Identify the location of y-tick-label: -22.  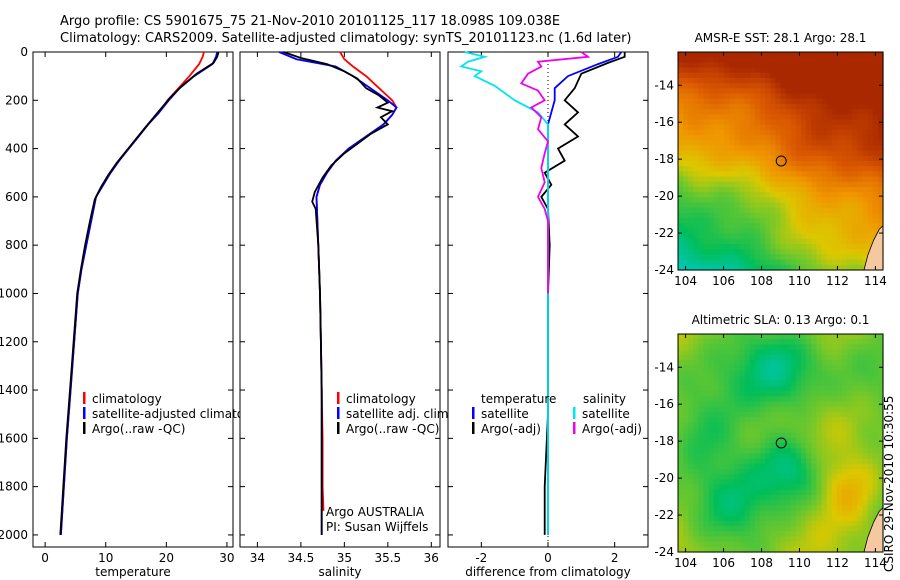
(664, 233).